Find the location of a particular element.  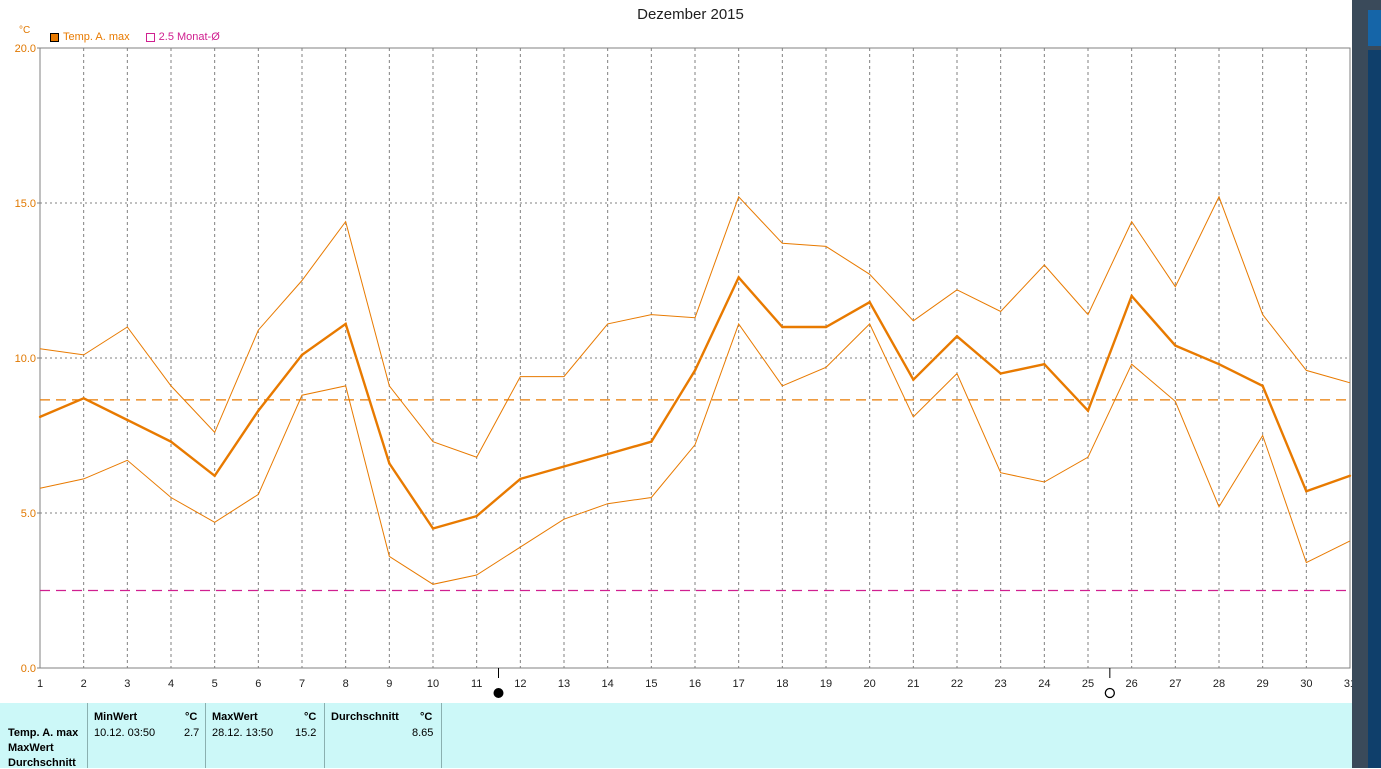

min-unit: °C is located at coordinates (191, 717).